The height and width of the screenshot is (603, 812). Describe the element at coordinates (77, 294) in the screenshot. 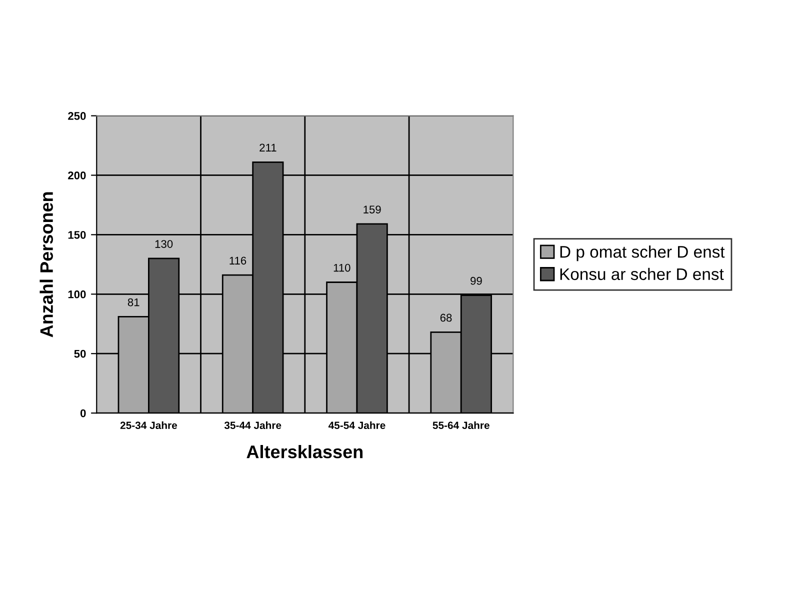

I see `y-tick-label: 100` at that location.